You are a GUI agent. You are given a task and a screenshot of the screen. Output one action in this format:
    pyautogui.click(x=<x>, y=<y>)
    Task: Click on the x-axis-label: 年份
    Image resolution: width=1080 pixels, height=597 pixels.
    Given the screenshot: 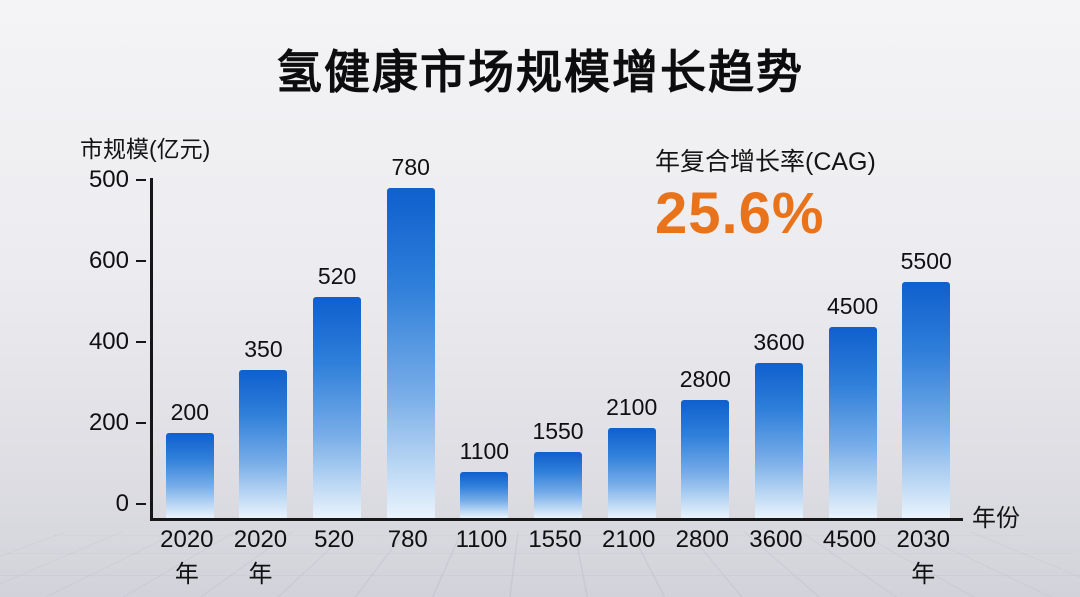 What is the action you would take?
    pyautogui.click(x=996, y=518)
    